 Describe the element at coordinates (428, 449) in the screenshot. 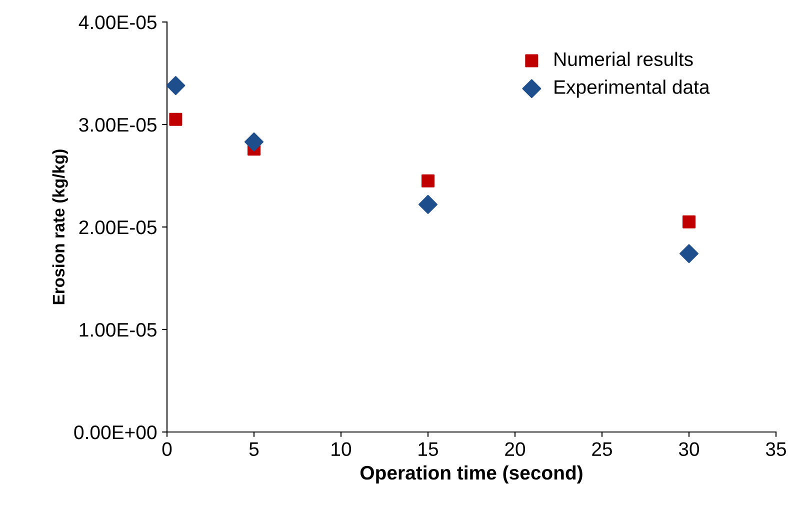

I see `x-tick-label: 15` at that location.